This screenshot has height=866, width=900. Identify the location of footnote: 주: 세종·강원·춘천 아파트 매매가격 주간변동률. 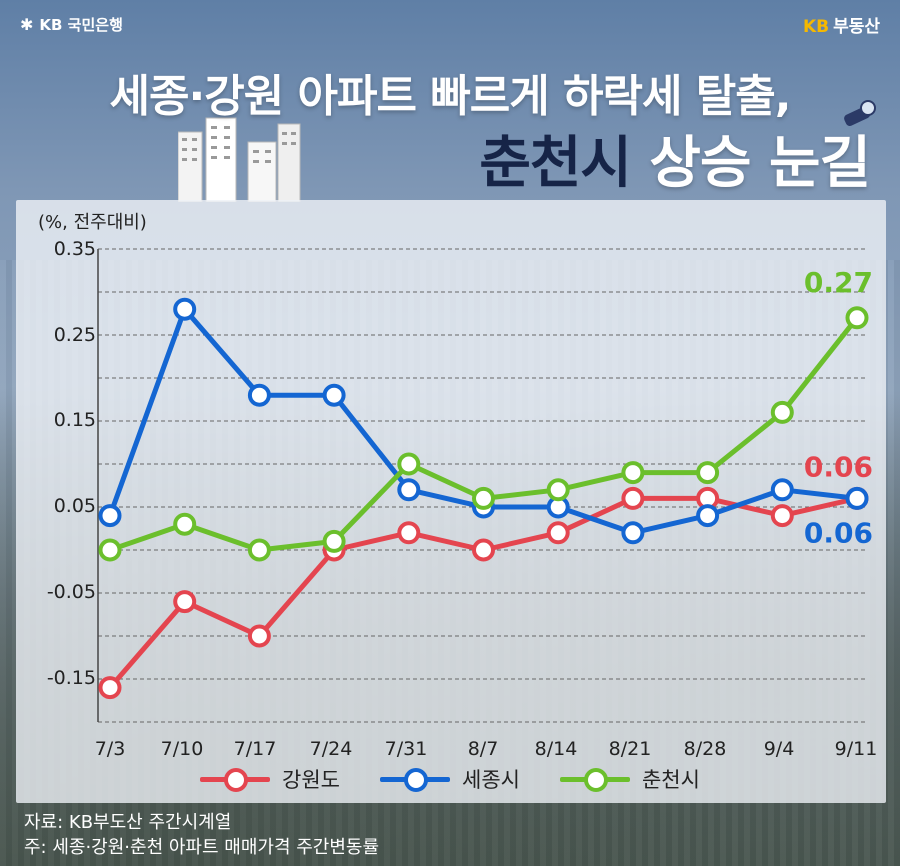
(202, 847).